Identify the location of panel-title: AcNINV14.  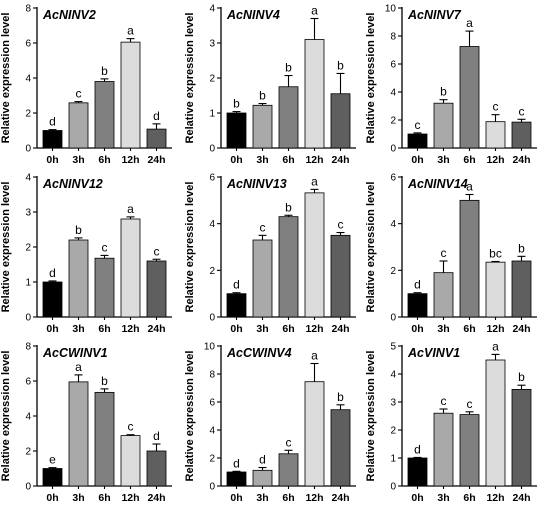
(437, 184).